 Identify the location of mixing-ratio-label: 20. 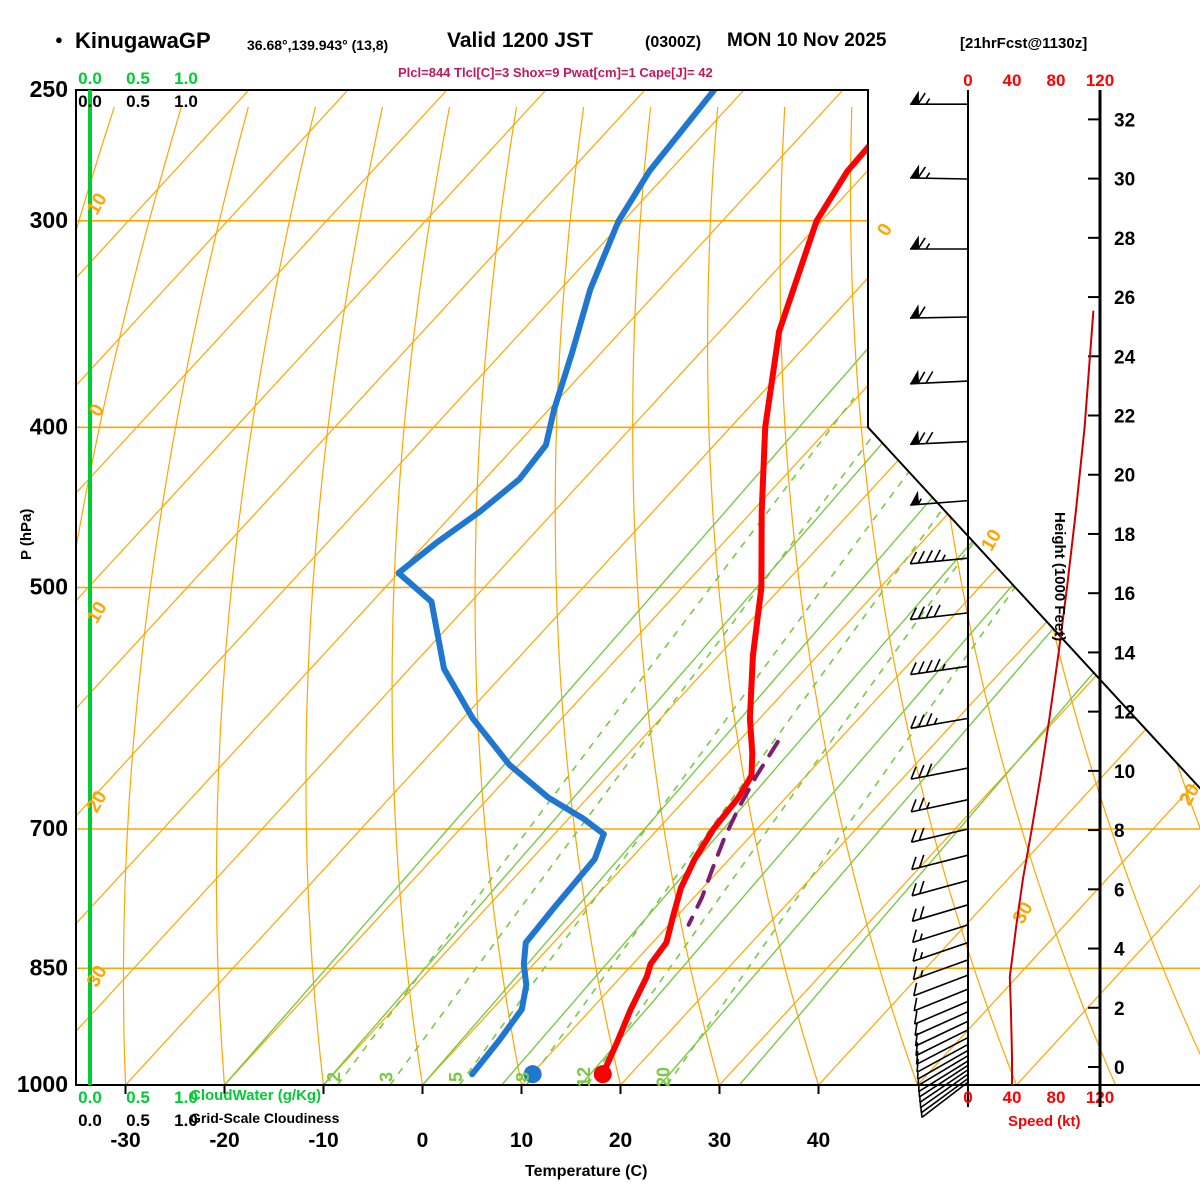
(664, 1077).